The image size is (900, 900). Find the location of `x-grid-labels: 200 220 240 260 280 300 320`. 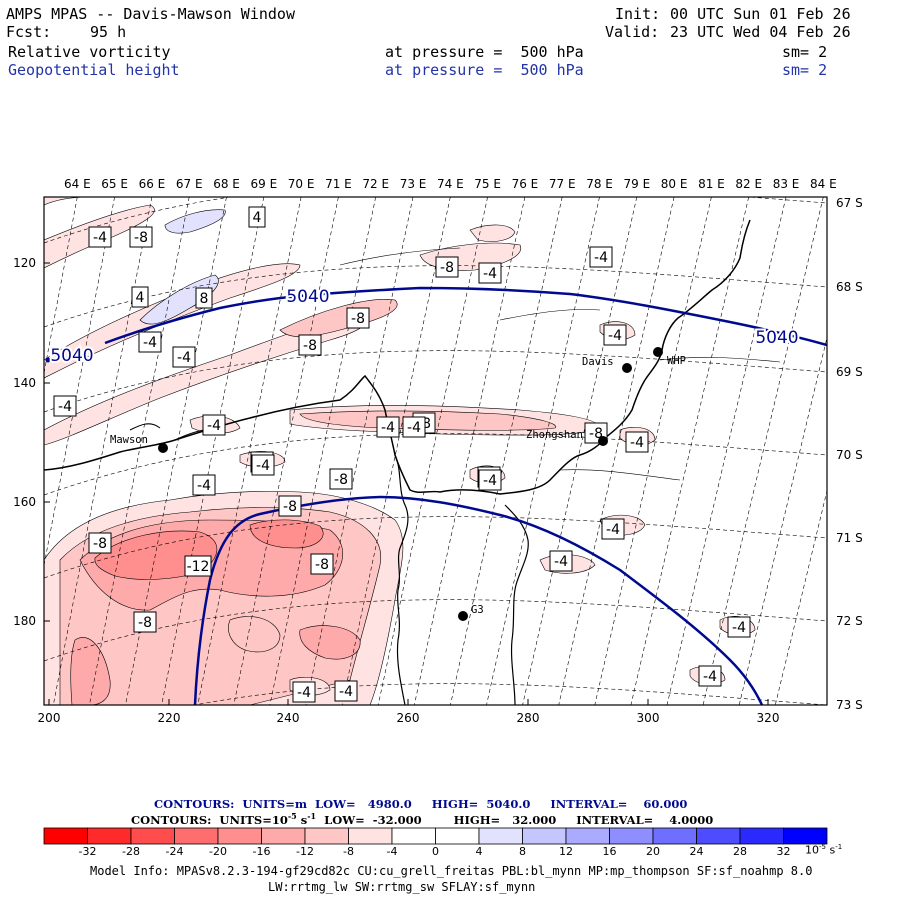

x-grid-labels: 200 220 240 260 280 300 320 is located at coordinates (409, 712).